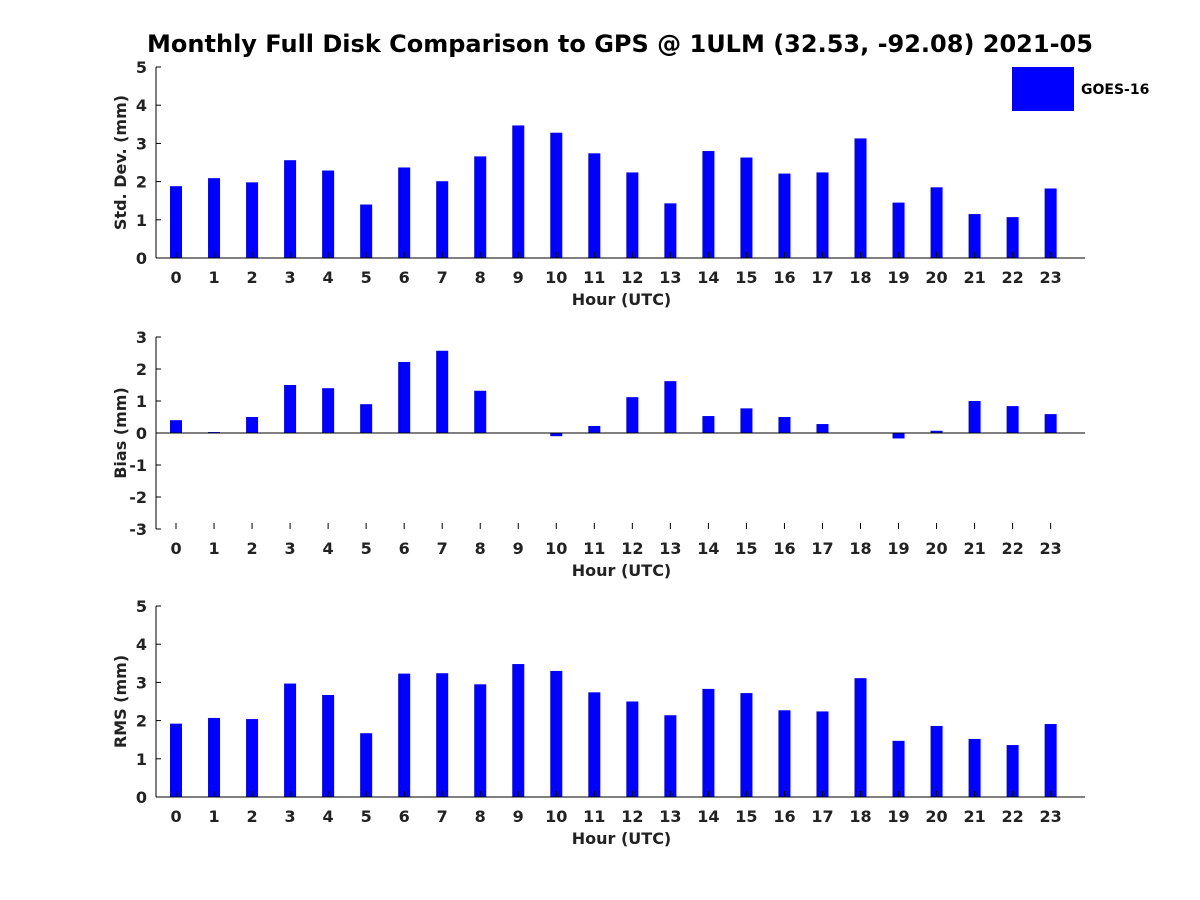 Image resolution: width=1200 pixels, height=900 pixels. Describe the element at coordinates (141, 143) in the screenshot. I see `y-tick-label: 3` at that location.